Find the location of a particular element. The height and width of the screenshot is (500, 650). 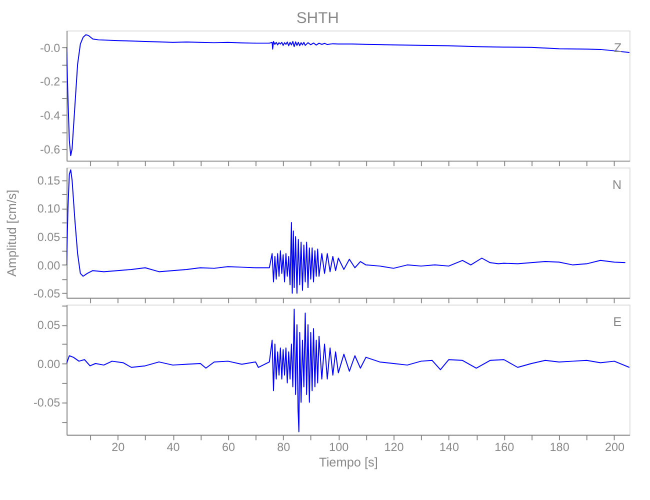

y-tick-label: -0.4 is located at coordinates (50, 115).